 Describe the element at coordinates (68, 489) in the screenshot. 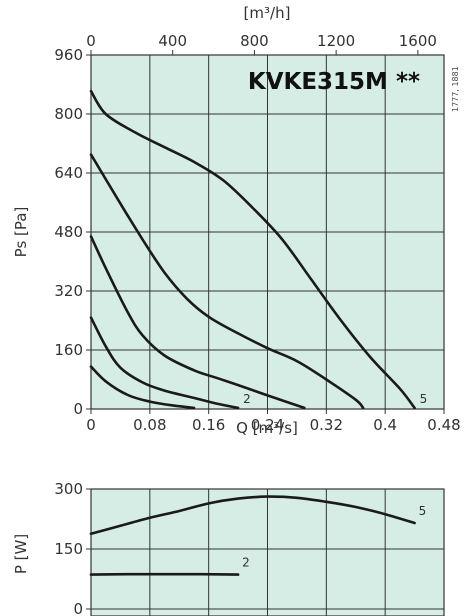

I see `y-tick-label: 300` at that location.